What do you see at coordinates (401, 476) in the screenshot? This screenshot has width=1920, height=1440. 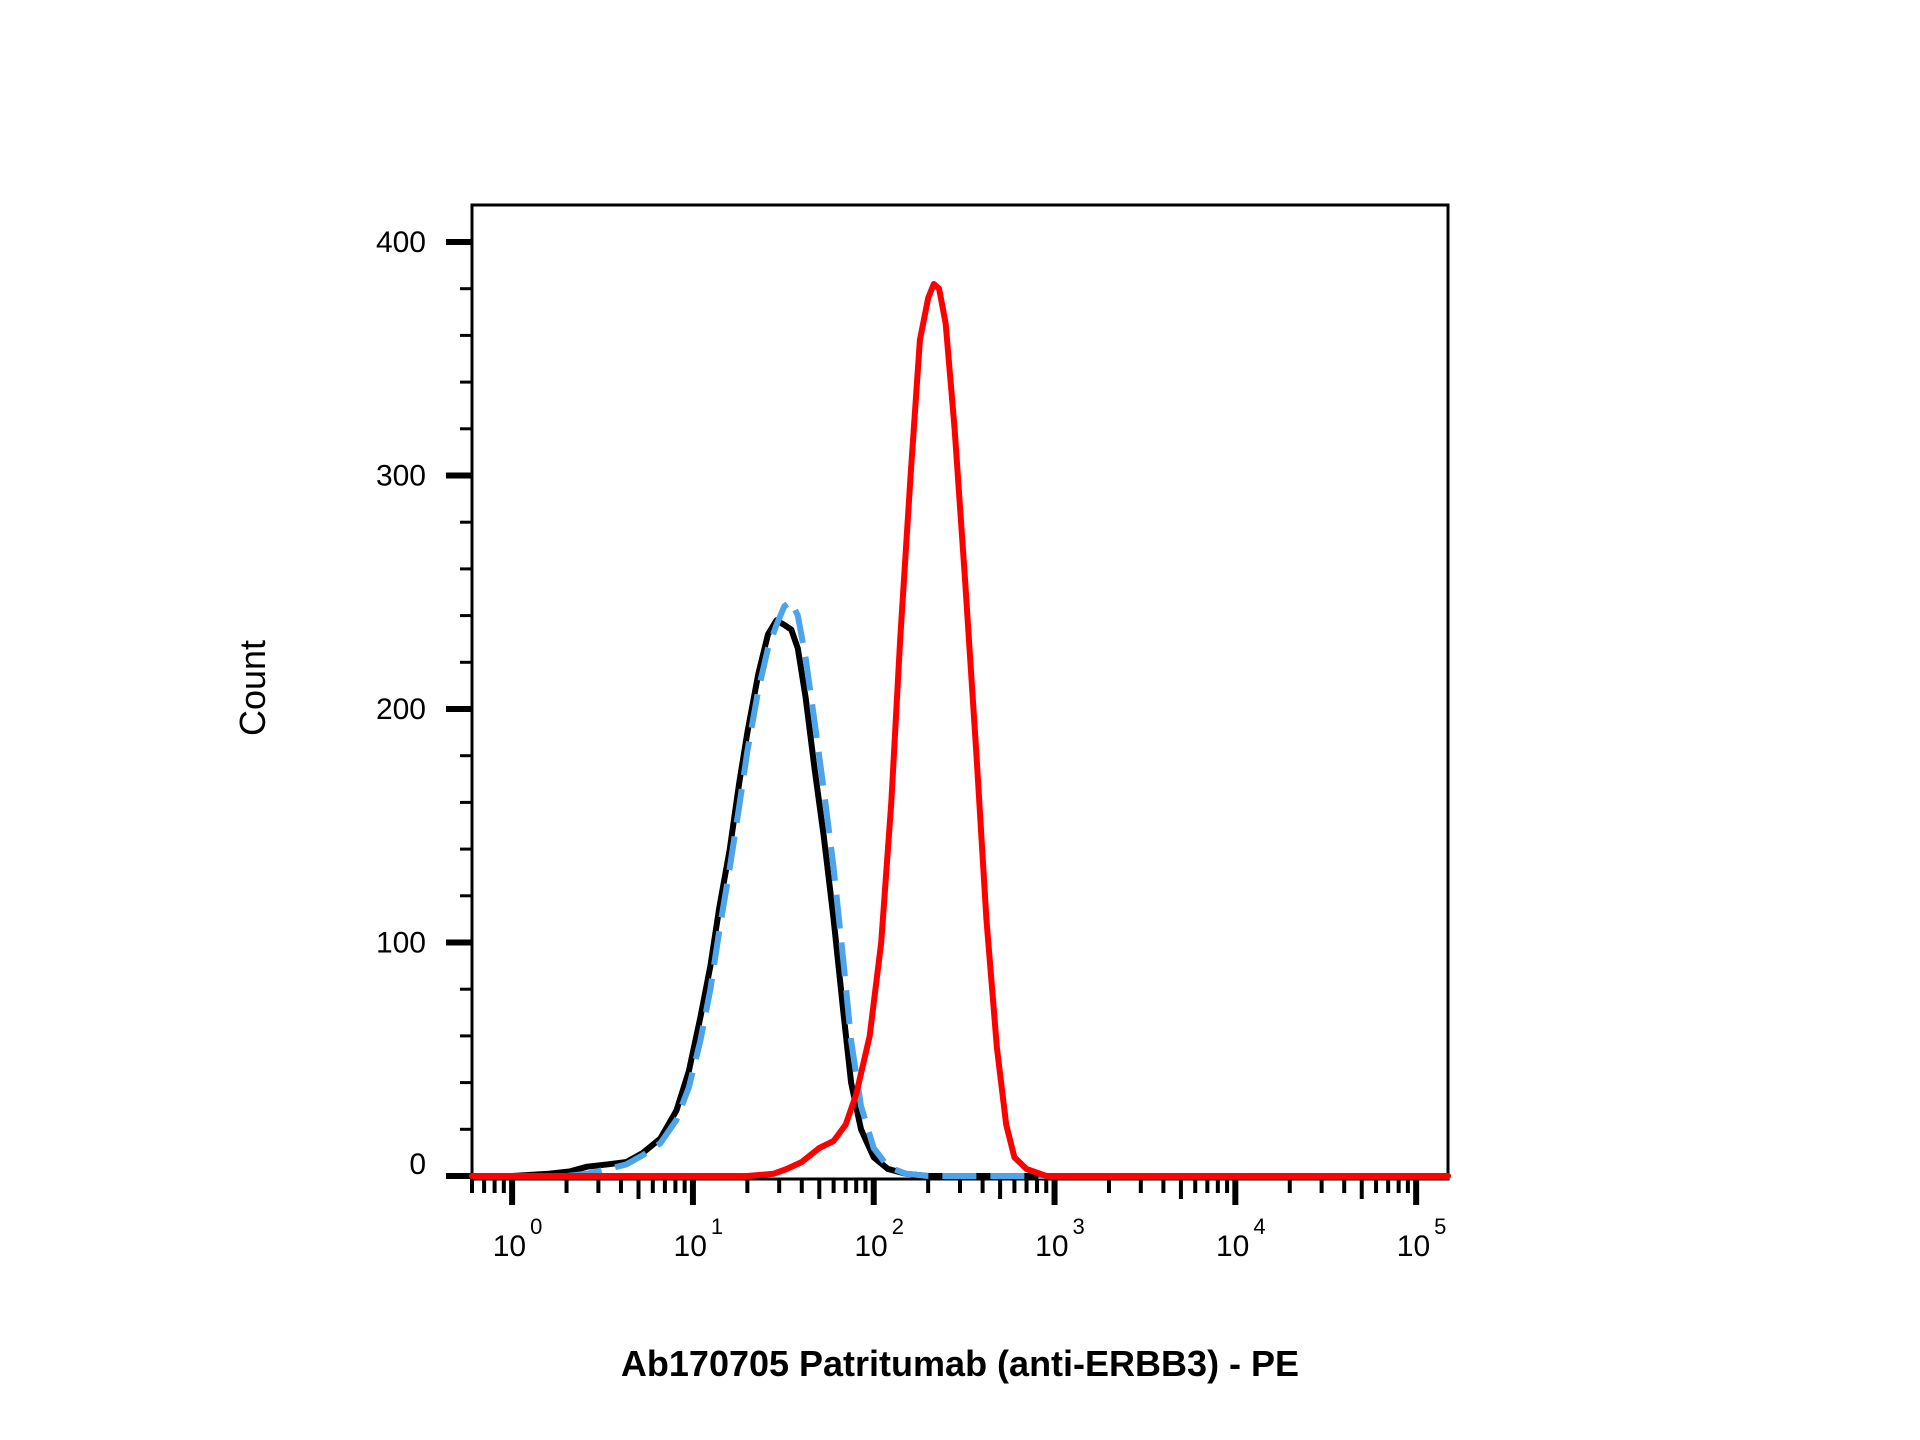 I see `y-tick-label: 300` at bounding box center [401, 476].